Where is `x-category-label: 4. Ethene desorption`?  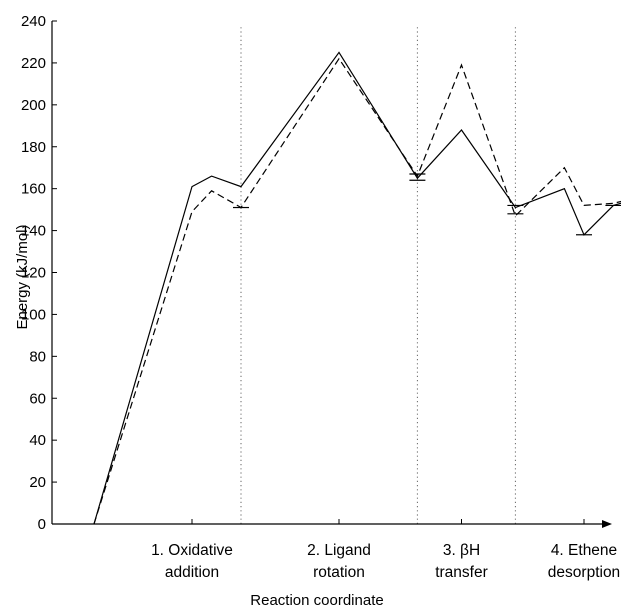 x-category-label: 4. Ethene desorption is located at coordinates (584, 561).